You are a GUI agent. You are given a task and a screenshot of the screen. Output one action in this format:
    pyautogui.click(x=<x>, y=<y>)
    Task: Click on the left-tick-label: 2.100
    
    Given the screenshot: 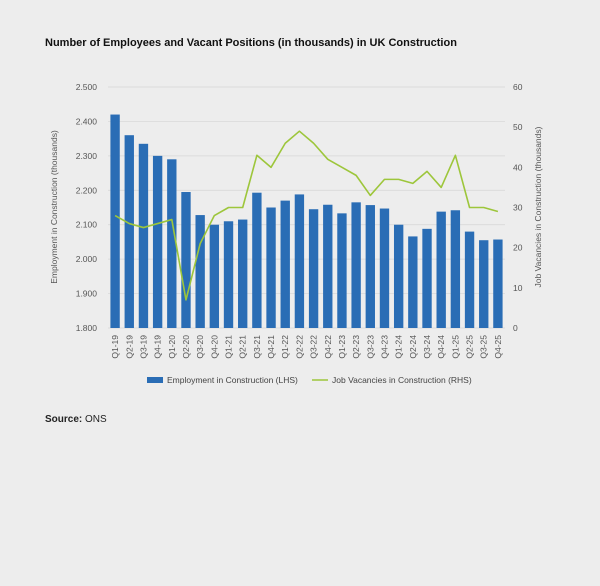 What is the action you would take?
    pyautogui.click(x=87, y=225)
    